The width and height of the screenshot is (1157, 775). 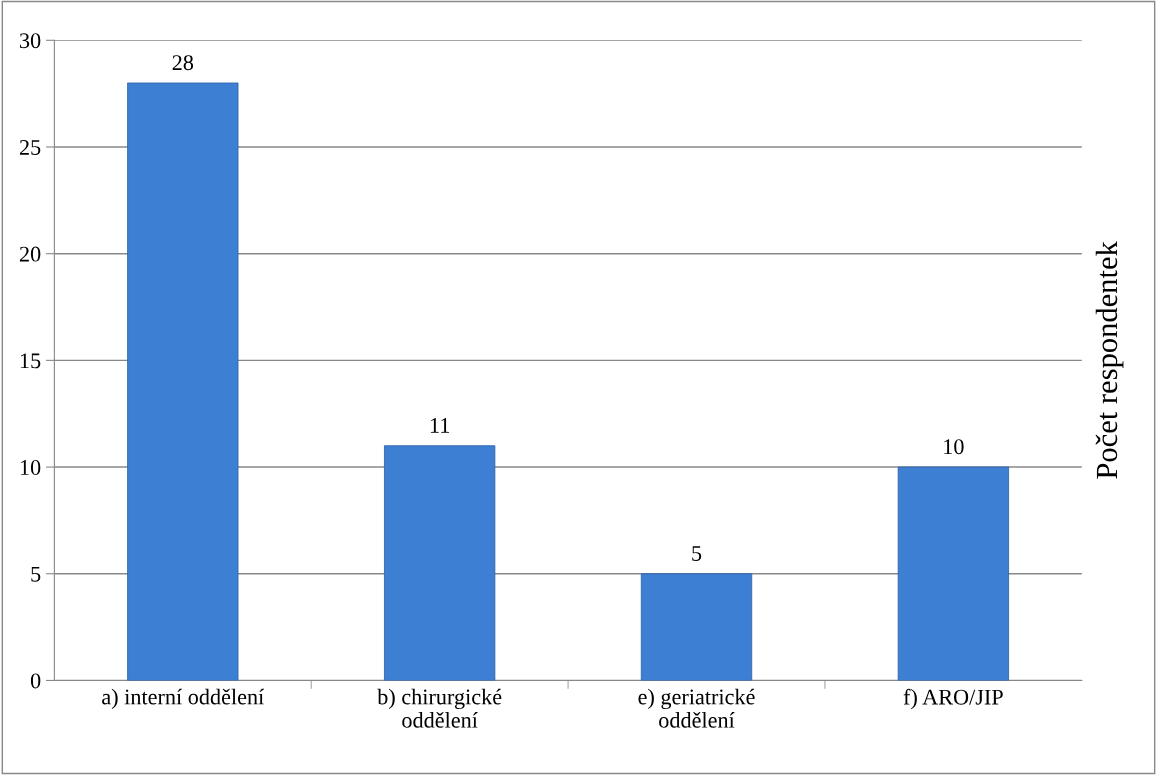 What do you see at coordinates (30, 41) in the screenshot?
I see `y-tick-label: 30` at bounding box center [30, 41].